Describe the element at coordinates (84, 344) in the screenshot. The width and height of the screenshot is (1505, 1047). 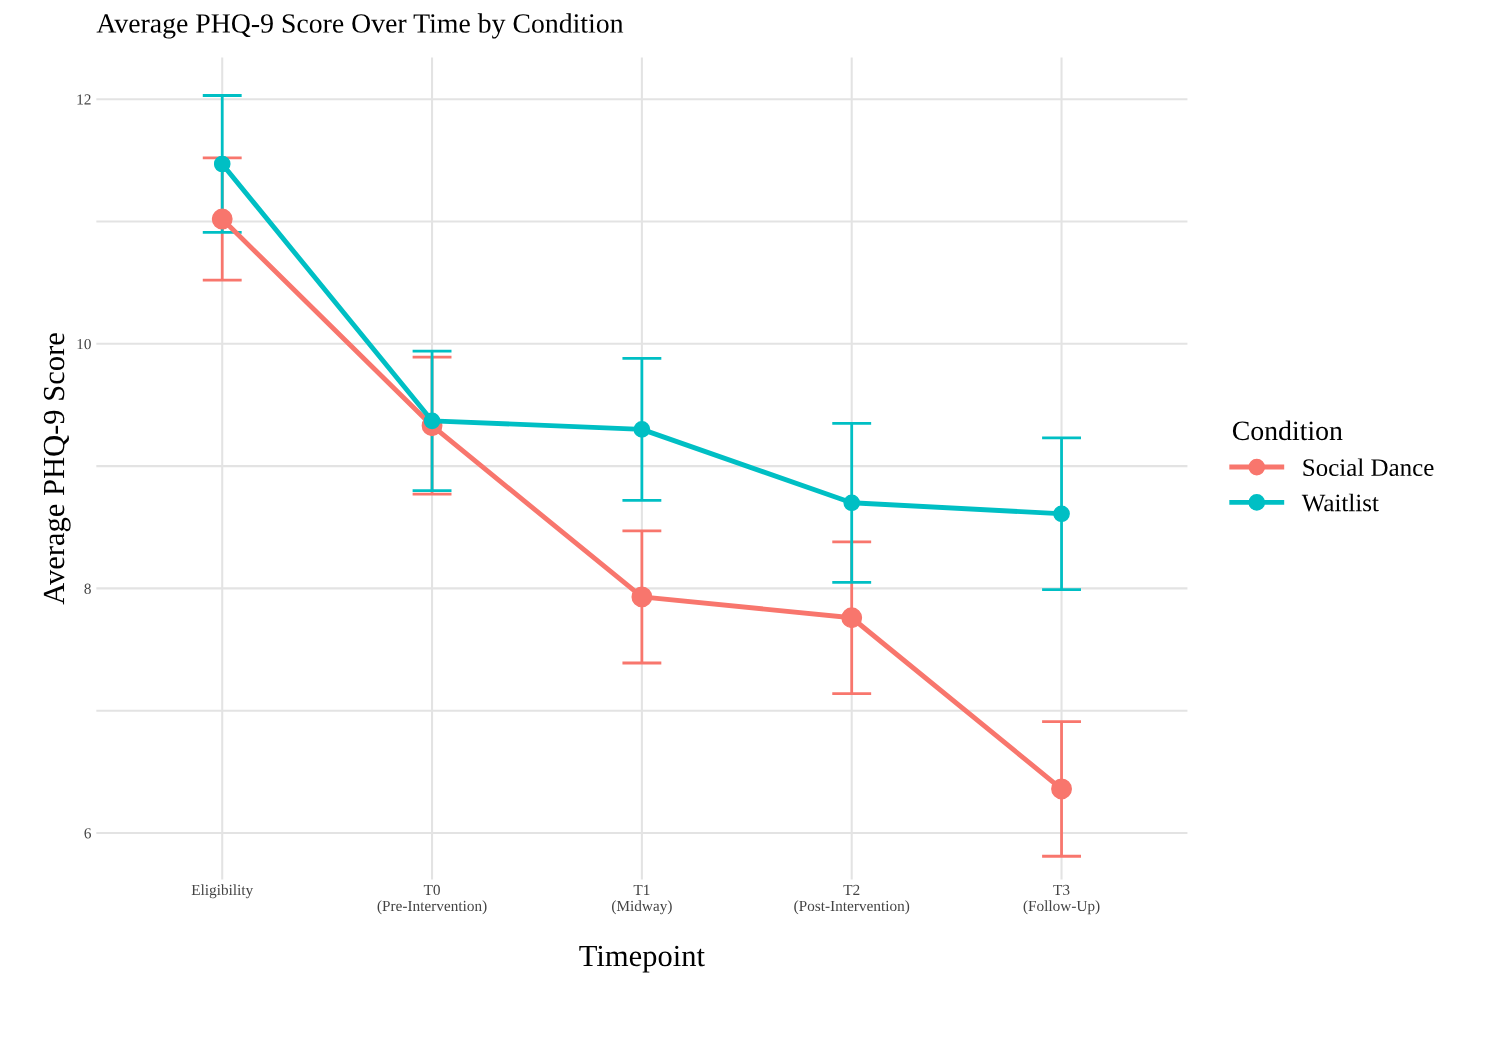
I see `y-tick-label: 10` at that location.